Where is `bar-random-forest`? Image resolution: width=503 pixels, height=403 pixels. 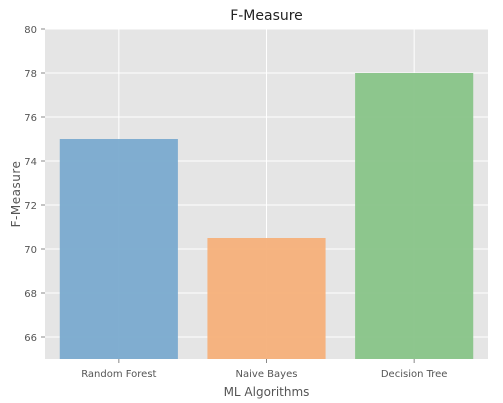 bar-random-forest is located at coordinates (118, 249).